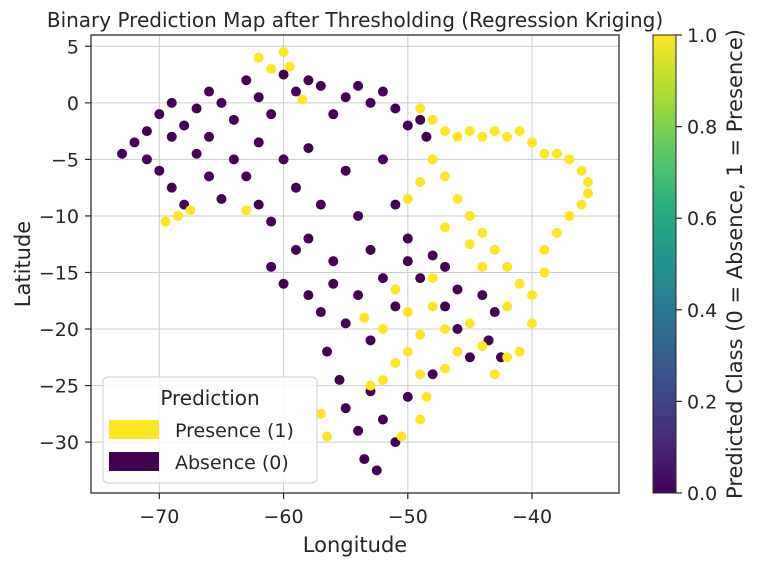 This screenshot has height=570, width=759. Describe the element at coordinates (73, 47) in the screenshot. I see `y-tick-label: 5` at that location.